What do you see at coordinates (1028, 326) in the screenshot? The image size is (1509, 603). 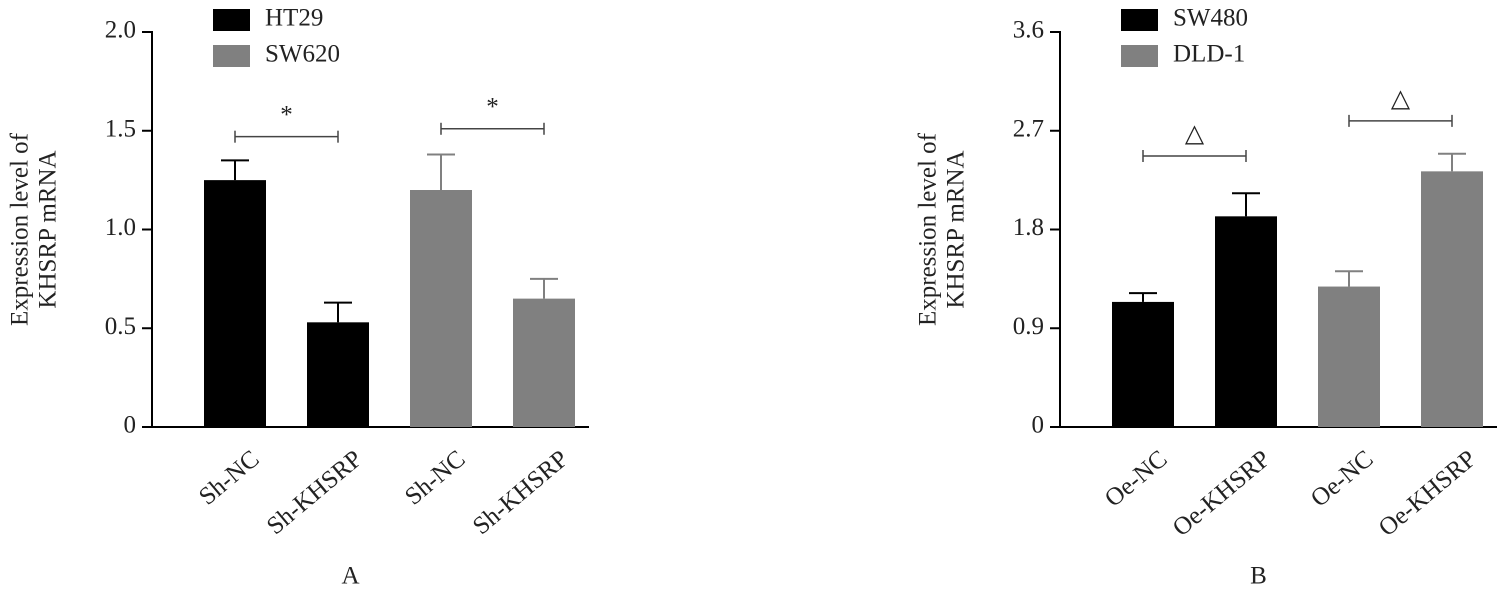 I see `y-tick-label: 0.9` at bounding box center [1028, 326].